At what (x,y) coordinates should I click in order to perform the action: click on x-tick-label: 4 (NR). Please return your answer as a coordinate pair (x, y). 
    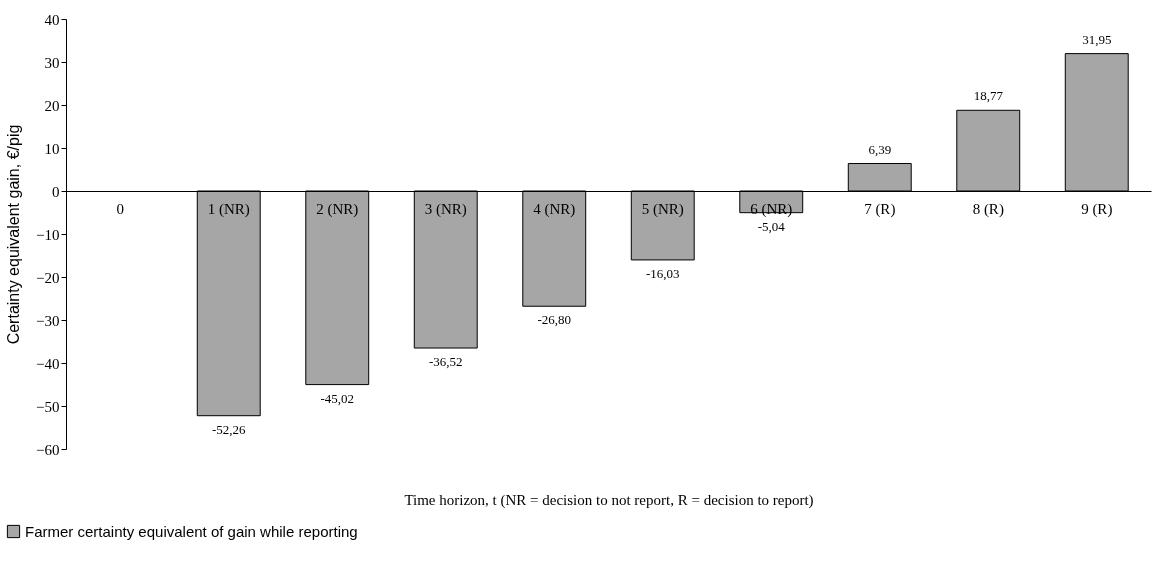
    Looking at the image, I should click on (554, 209).